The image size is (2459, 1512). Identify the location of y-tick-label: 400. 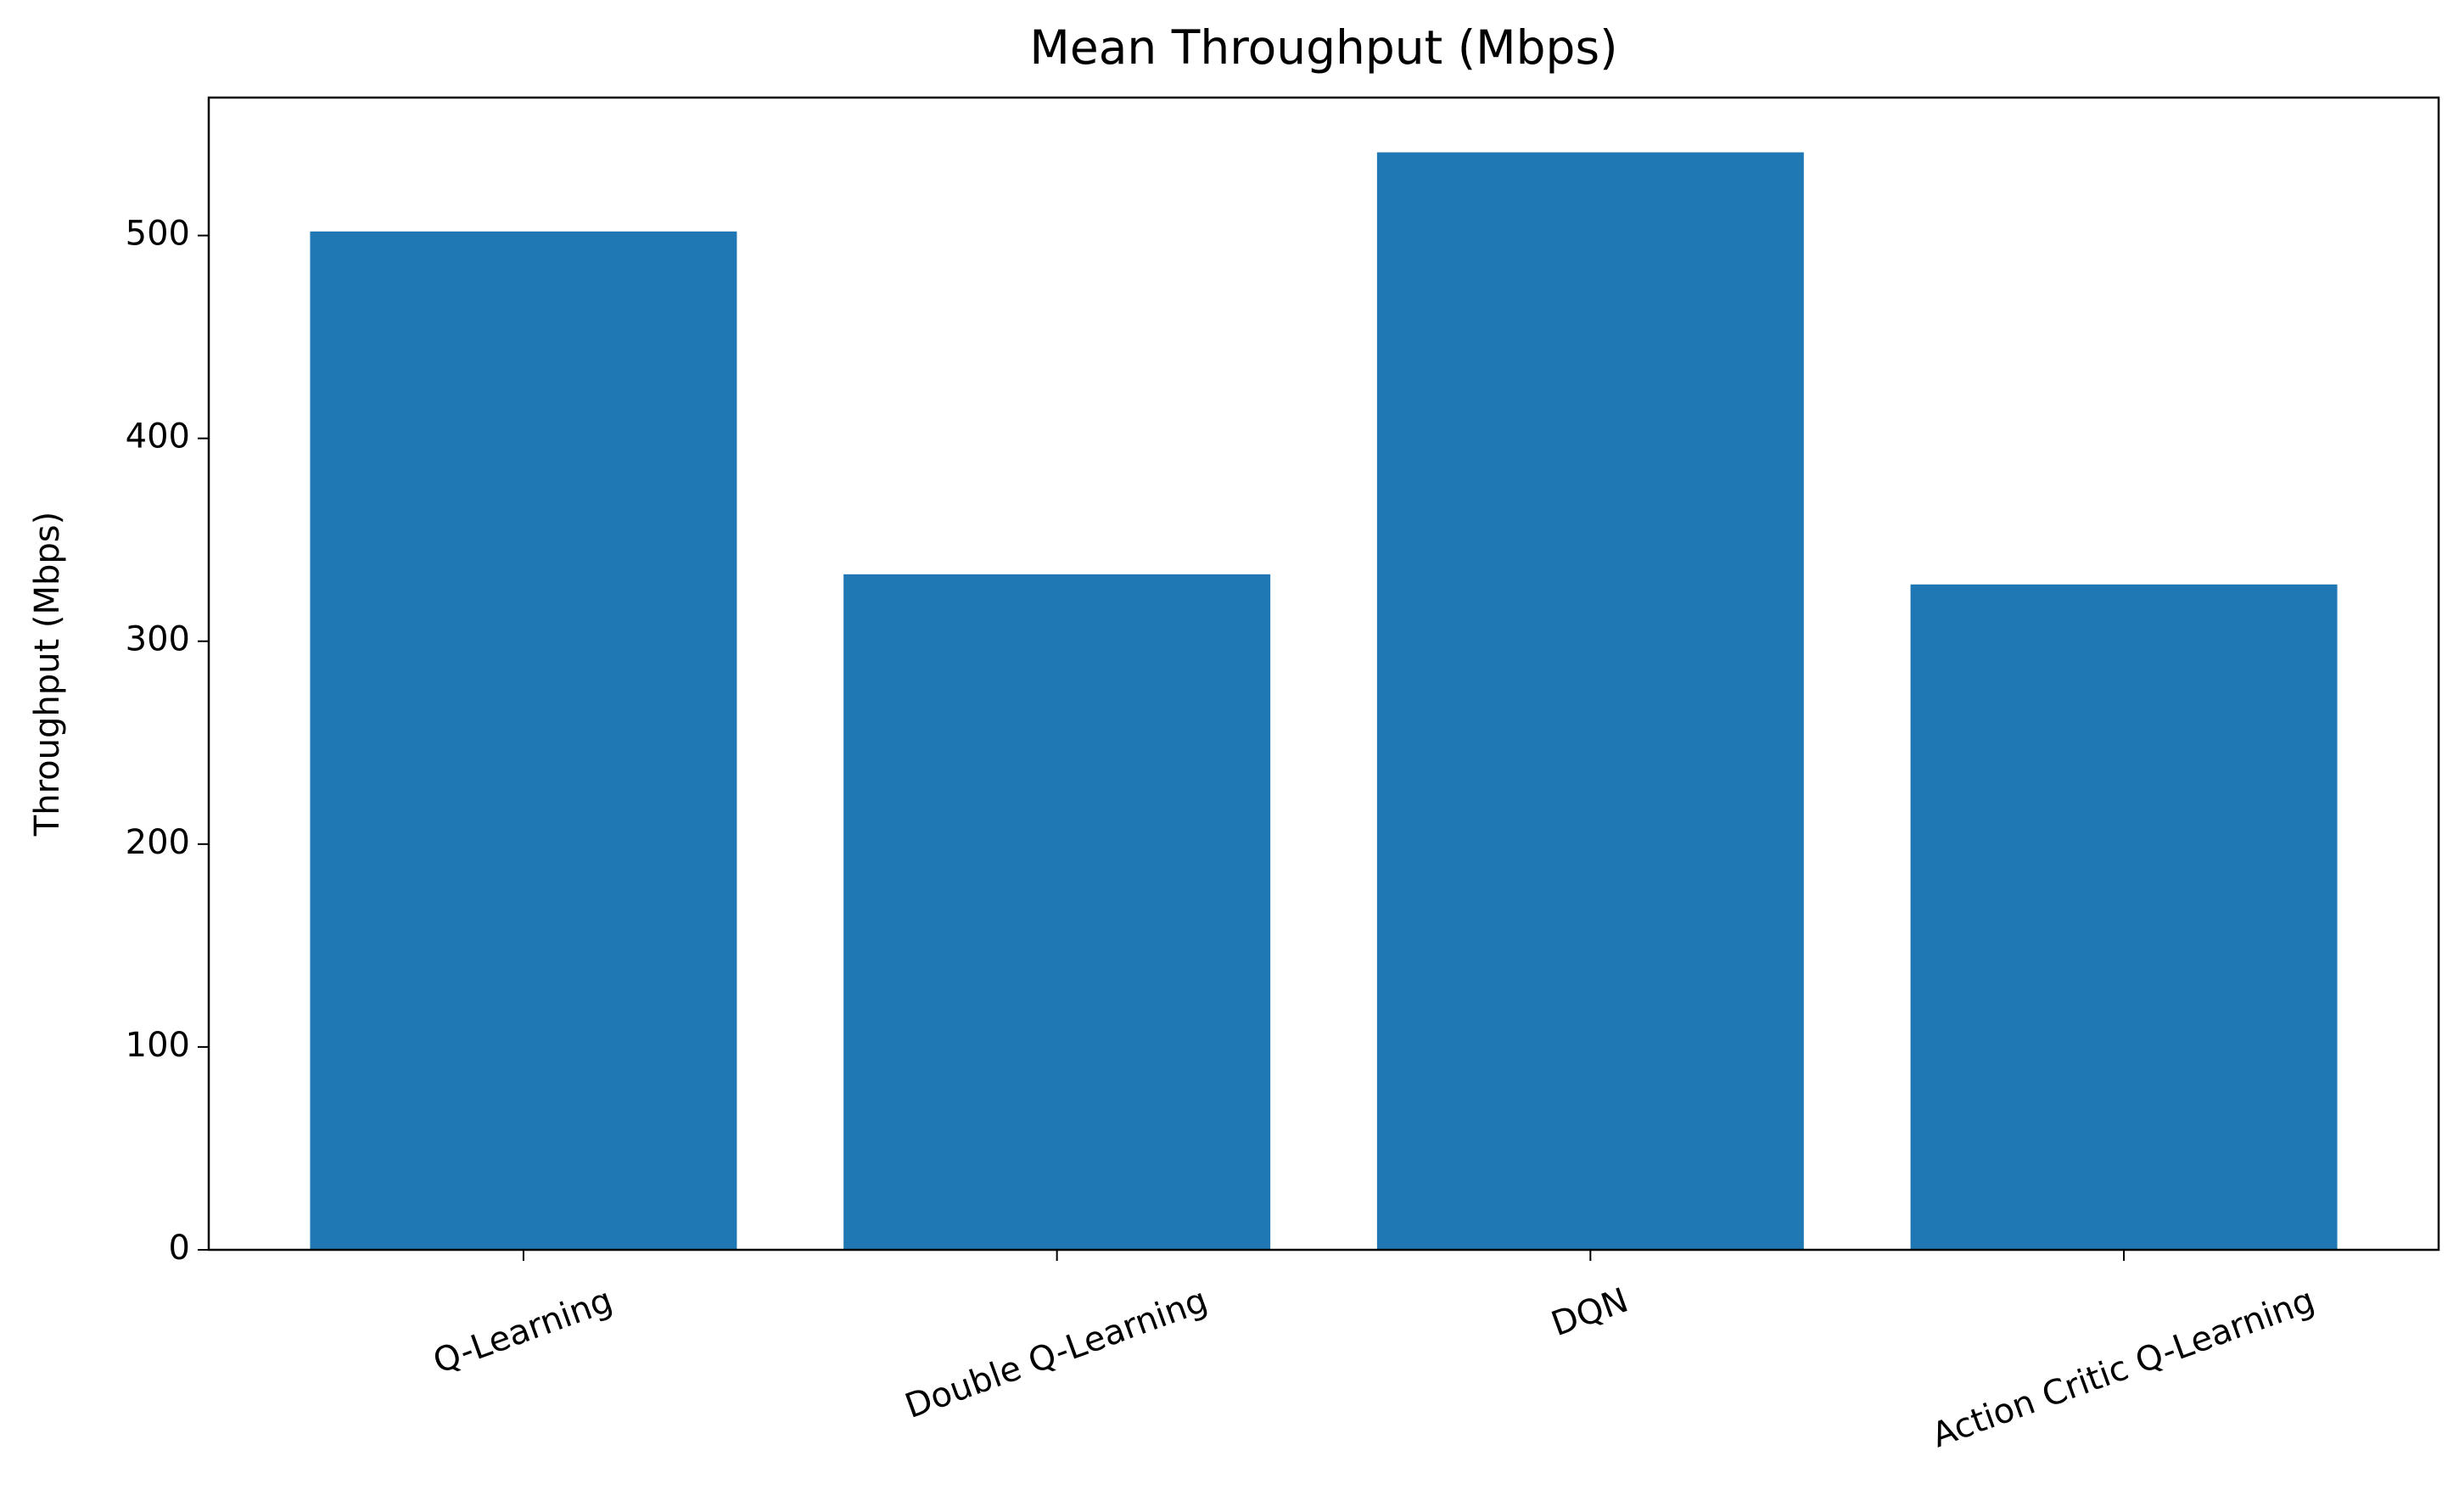
(158, 436).